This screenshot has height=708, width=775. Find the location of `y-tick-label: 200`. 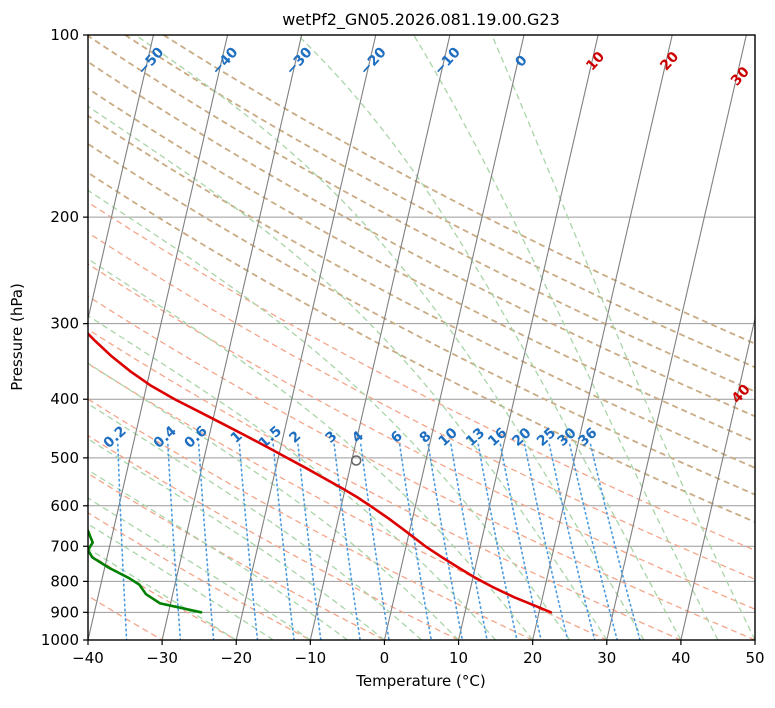

y-tick-label: 200 is located at coordinates (64, 217).